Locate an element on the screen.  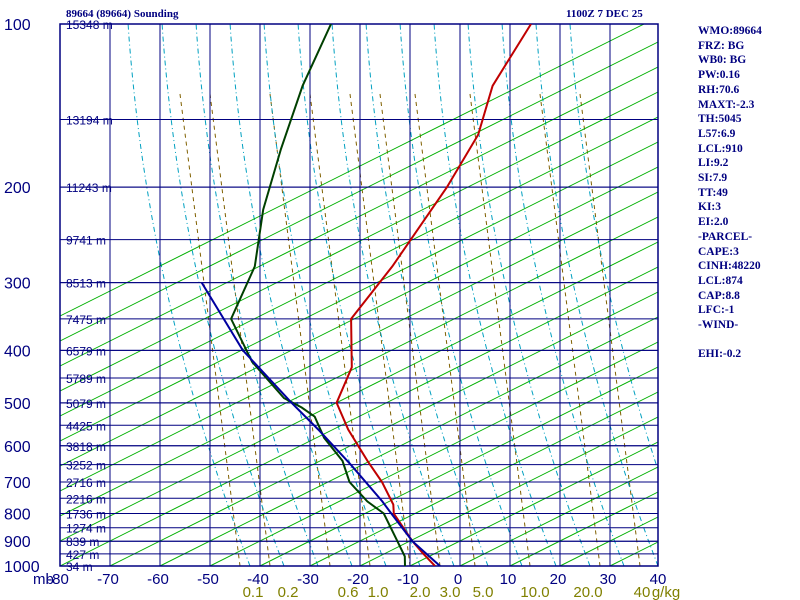
index-ehi: EHI:-0.2 is located at coordinates (720, 354).